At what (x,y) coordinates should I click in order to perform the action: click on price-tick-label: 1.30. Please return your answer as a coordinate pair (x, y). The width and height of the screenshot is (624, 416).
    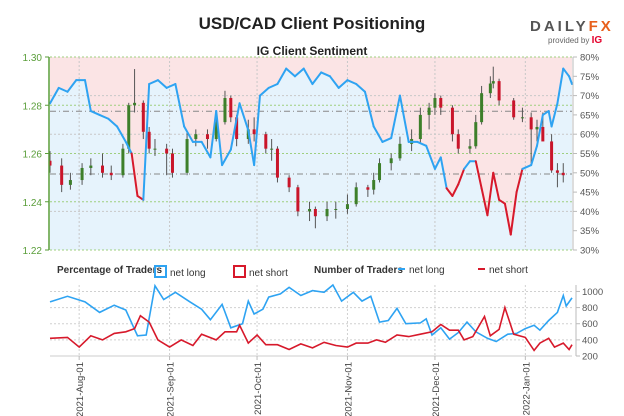
    Looking at the image, I should click on (33, 58).